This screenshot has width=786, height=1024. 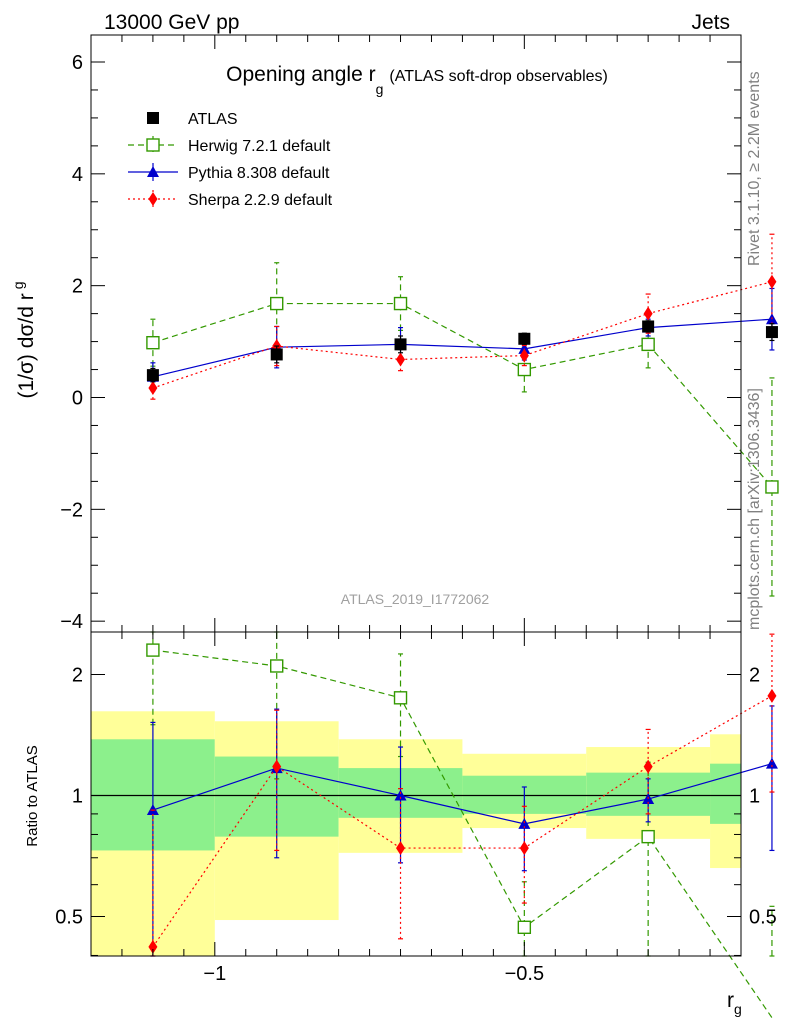 What do you see at coordinates (754, 797) in the screenshot?
I see `ratio-y-tick-label-right: 1` at bounding box center [754, 797].